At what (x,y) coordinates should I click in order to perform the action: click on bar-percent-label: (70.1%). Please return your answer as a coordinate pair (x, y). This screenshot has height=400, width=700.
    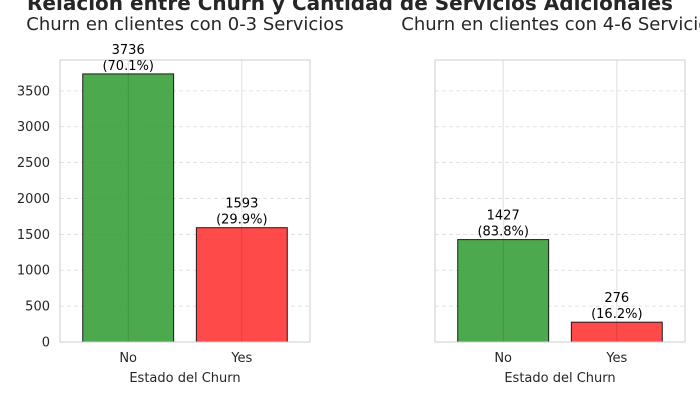
    Looking at the image, I should click on (127, 66).